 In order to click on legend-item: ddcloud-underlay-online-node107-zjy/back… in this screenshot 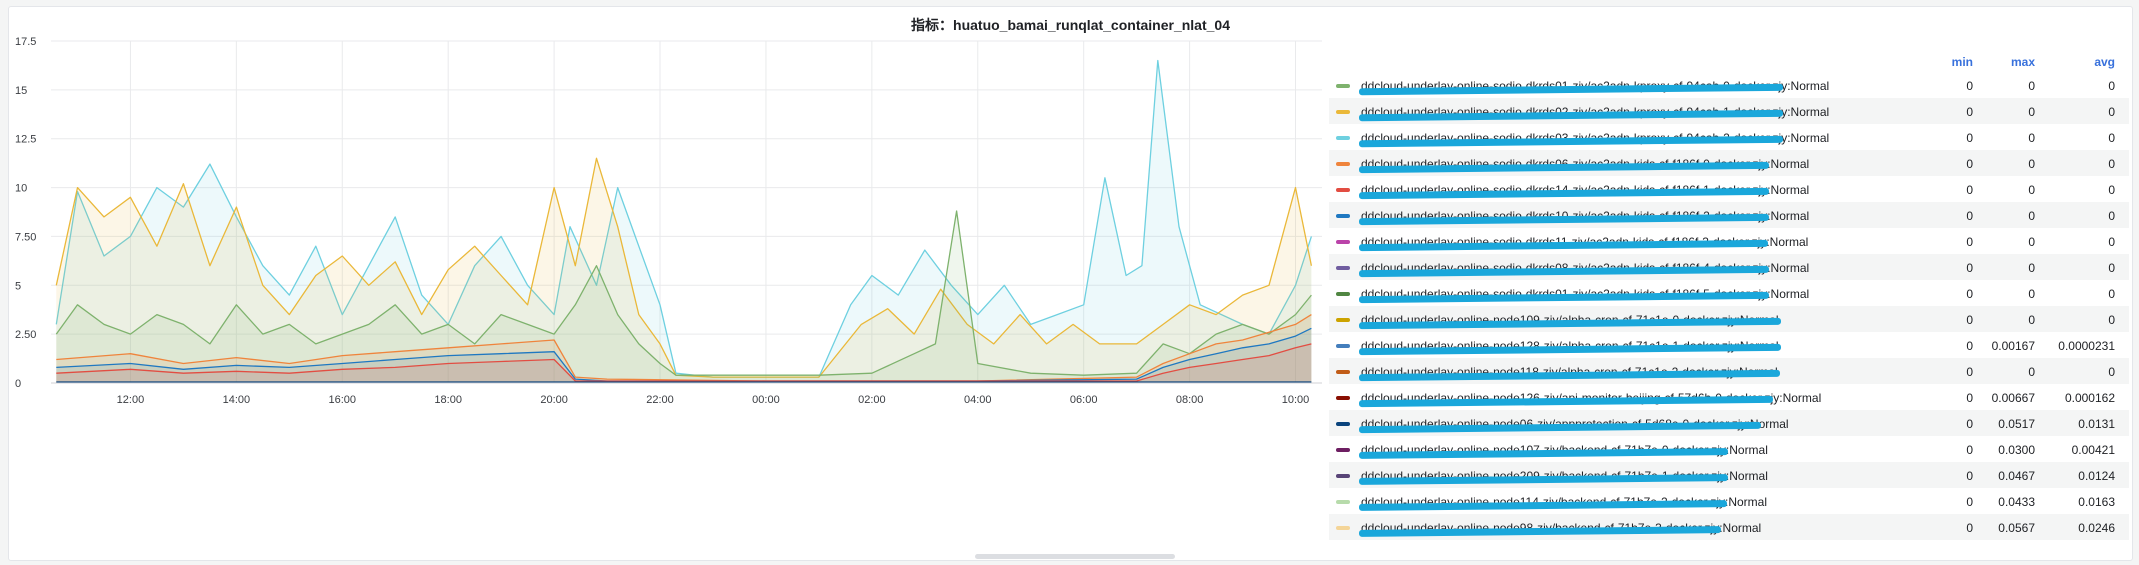, I will do `click(1729, 449)`.